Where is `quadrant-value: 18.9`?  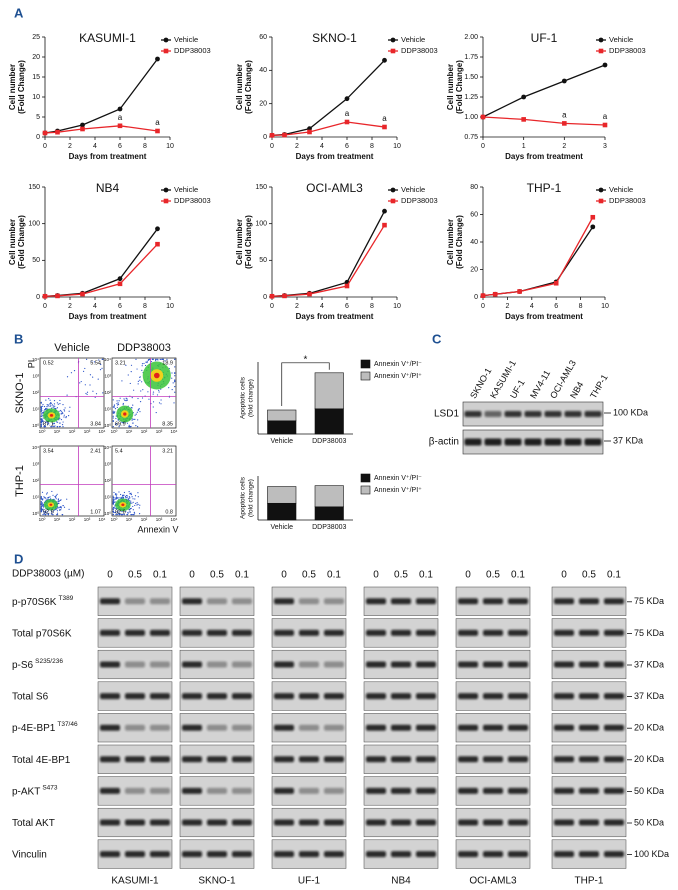 quadrant-value: 18.9 is located at coordinates (167, 363).